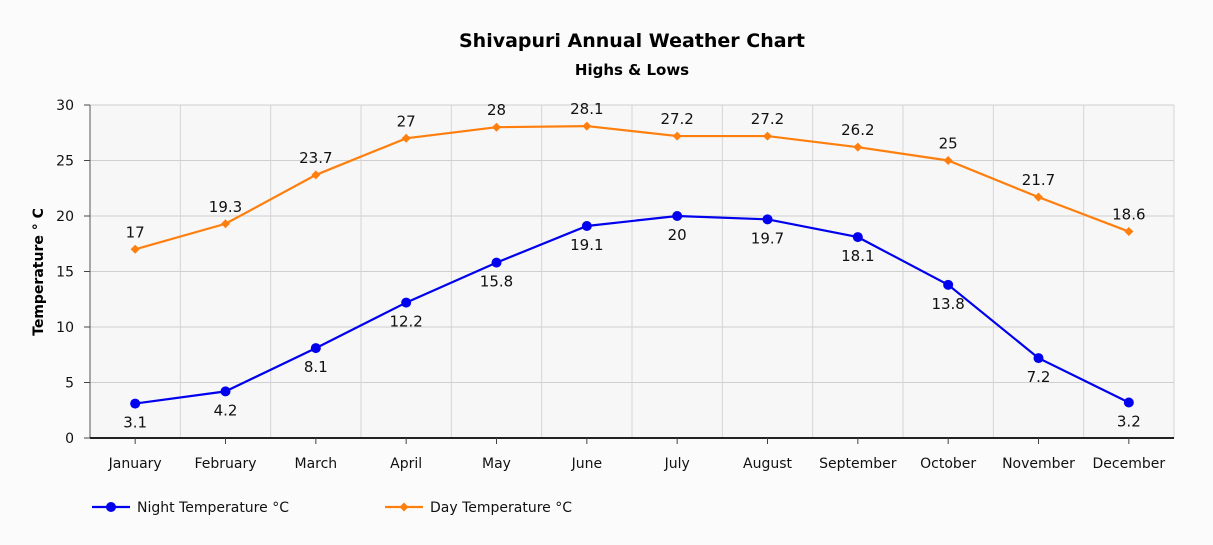  Describe the element at coordinates (767, 238) in the screenshot. I see `data-label: 19.7` at that location.